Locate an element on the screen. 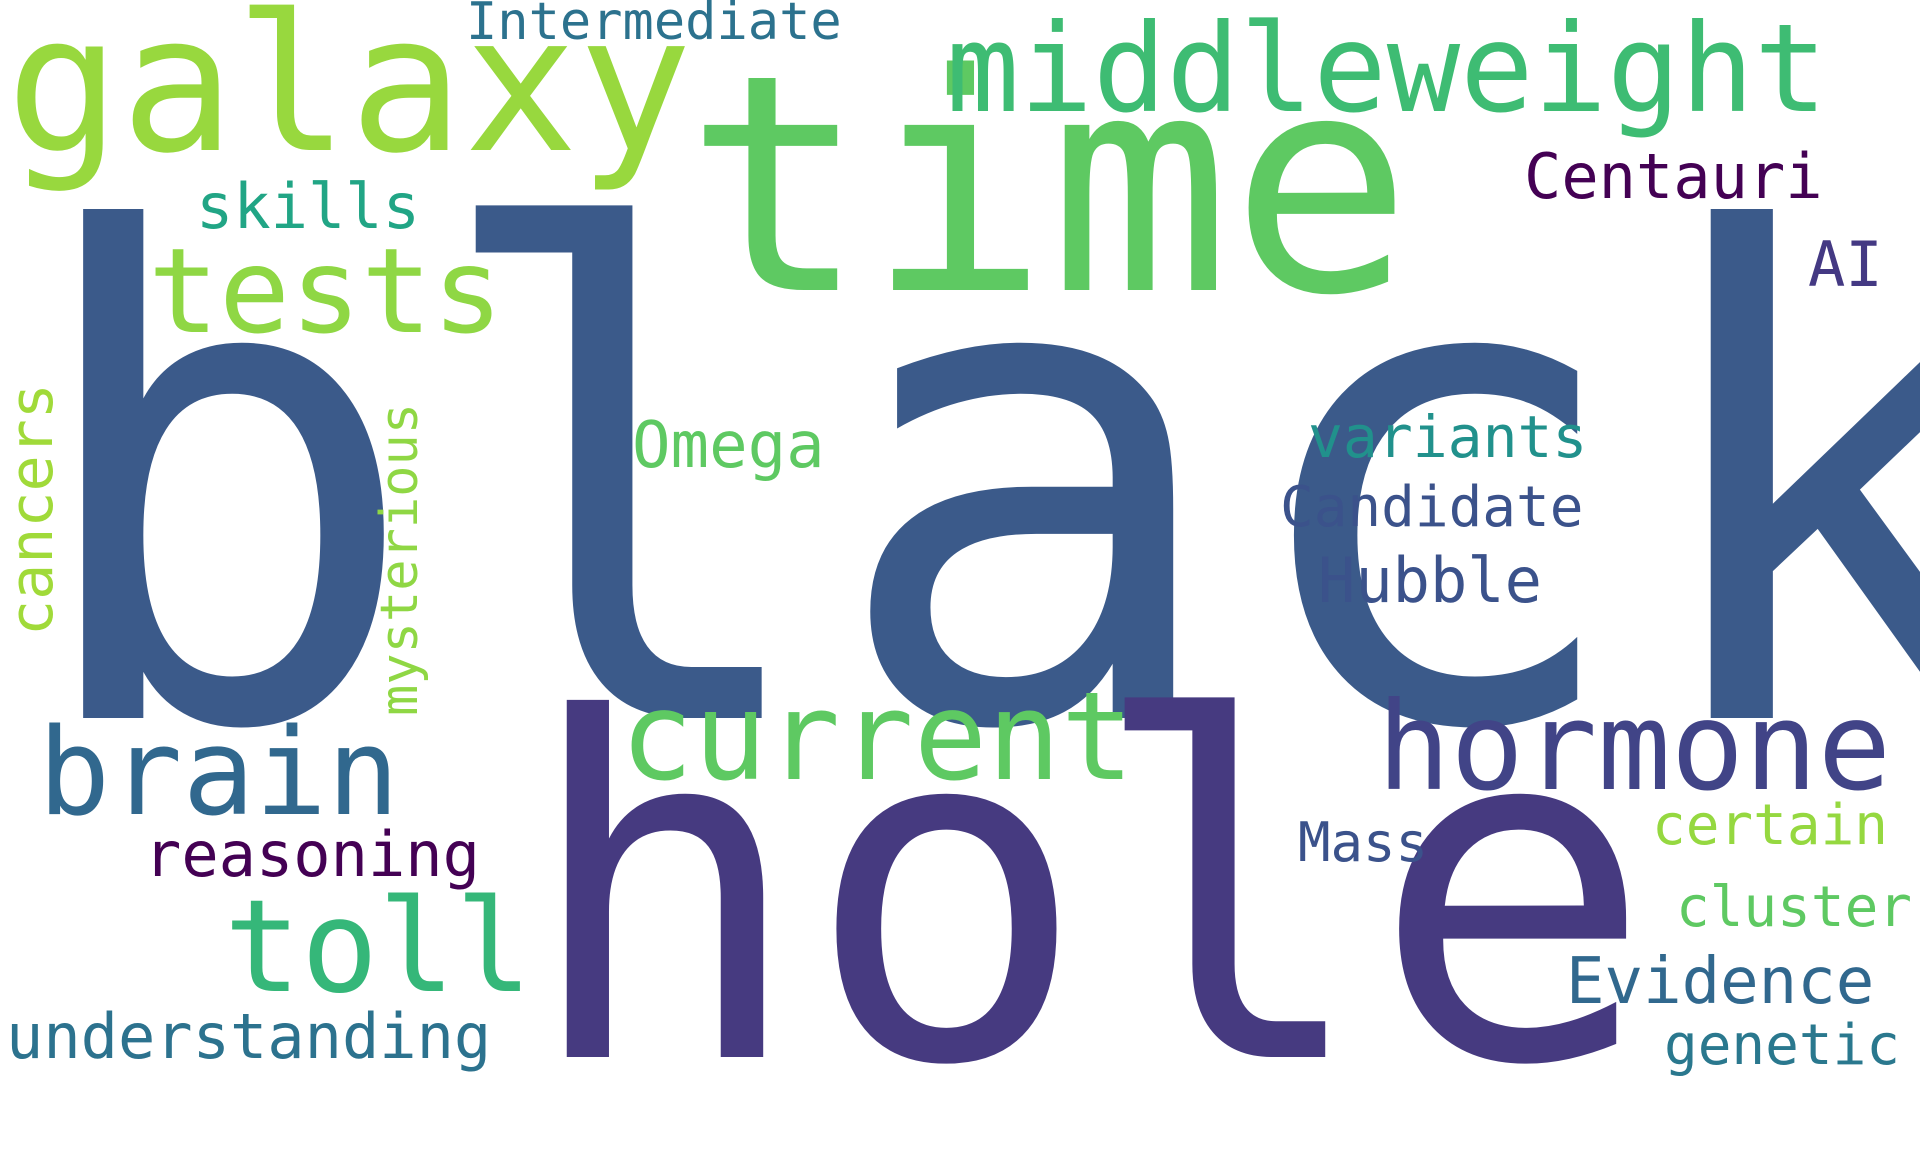  word-skills: skills is located at coordinates (308, 206).